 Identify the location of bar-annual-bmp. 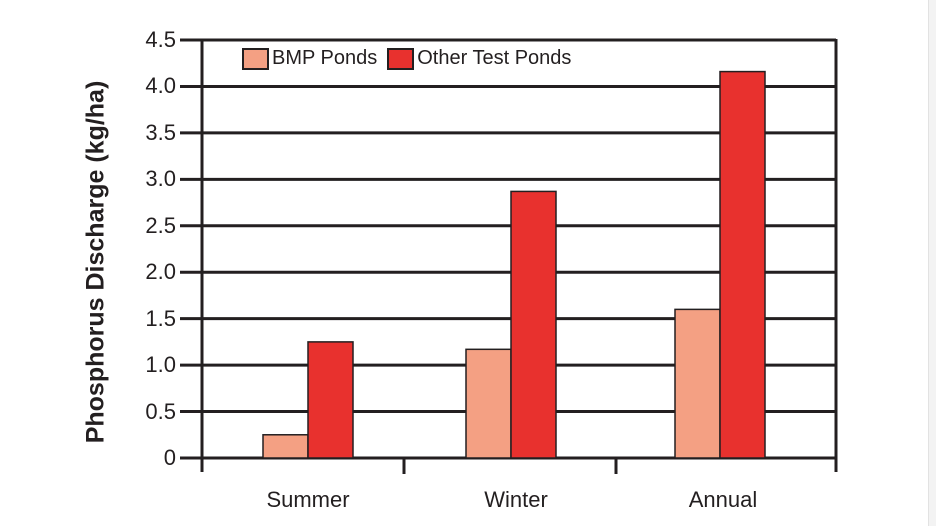
(697, 383).